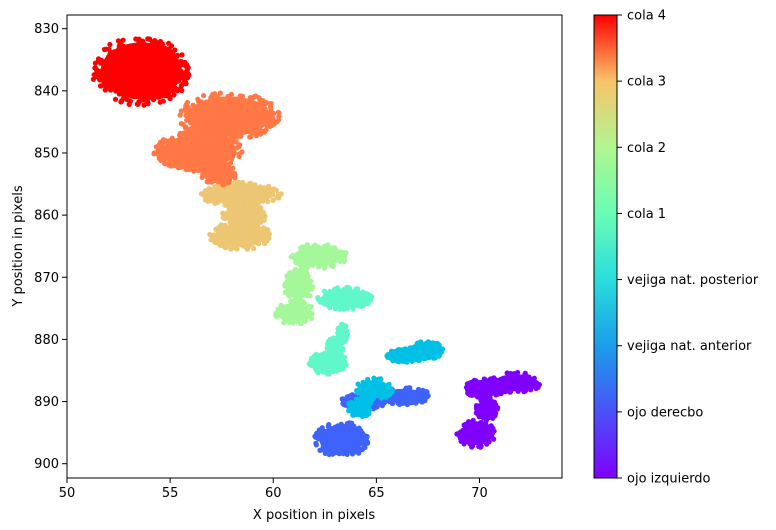 Image resolution: width=776 pixels, height=530 pixels. What do you see at coordinates (314, 515) in the screenshot?
I see `x-axis-label: X position in pixels` at bounding box center [314, 515].